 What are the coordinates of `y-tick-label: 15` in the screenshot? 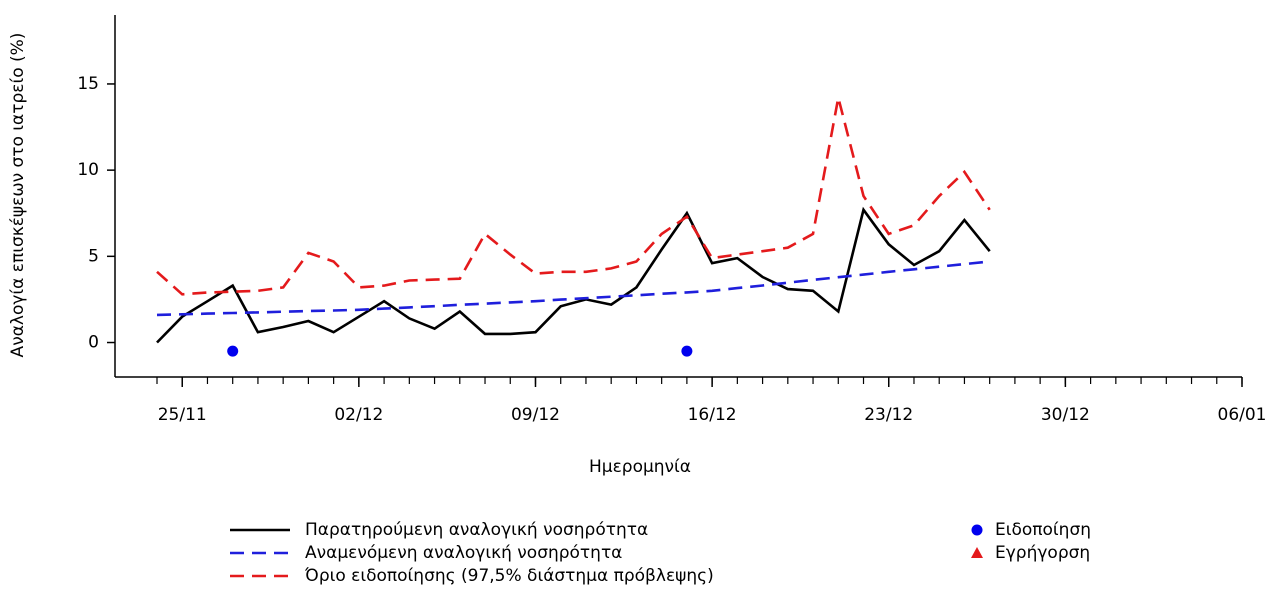 It's located at (88, 84).